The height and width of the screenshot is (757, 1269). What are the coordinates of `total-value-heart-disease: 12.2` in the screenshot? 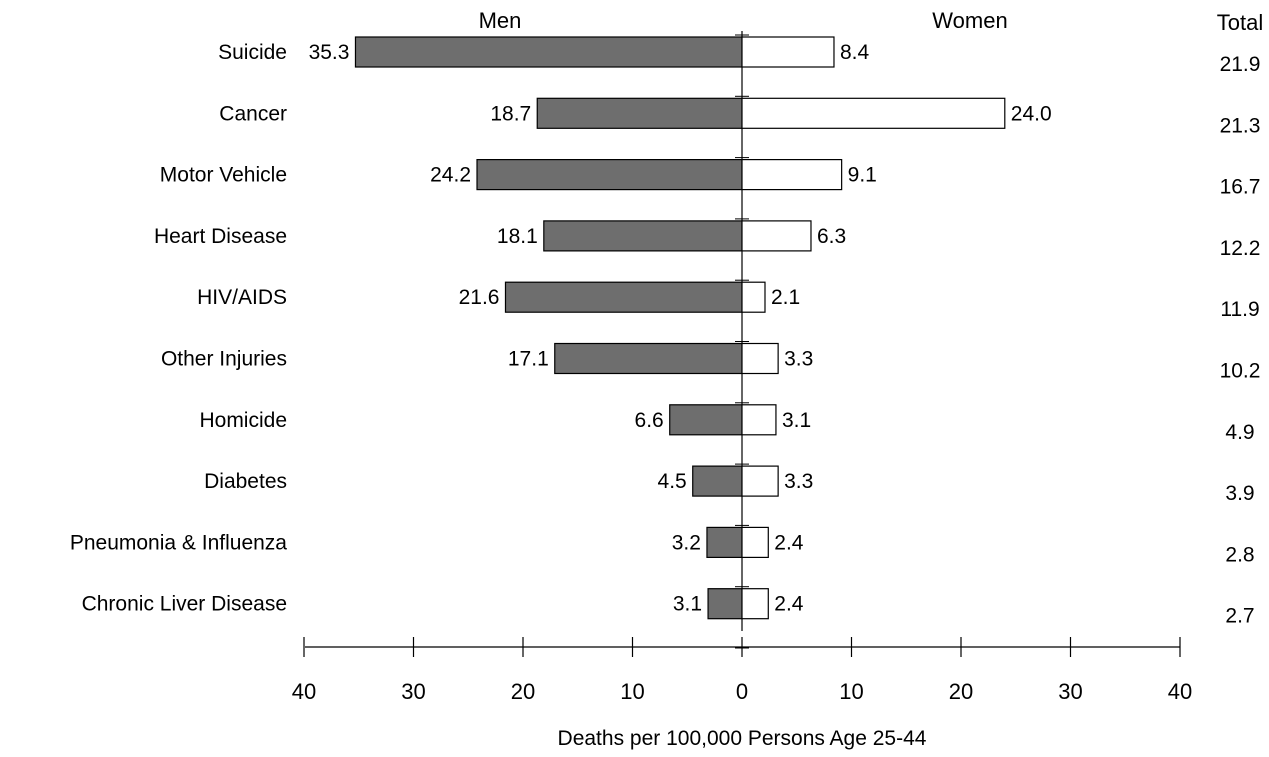 It's located at (1240, 248).